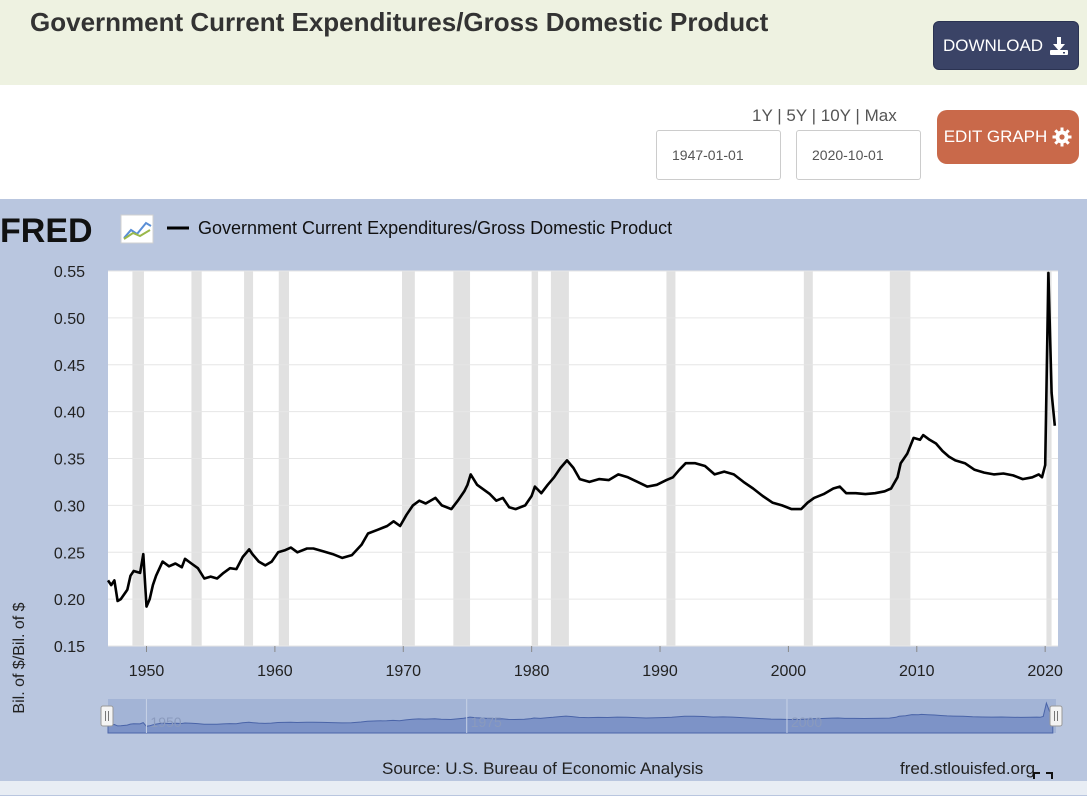 Image resolution: width=1087 pixels, height=796 pixels. I want to click on fullscreen-icon, so click(1043, 775).